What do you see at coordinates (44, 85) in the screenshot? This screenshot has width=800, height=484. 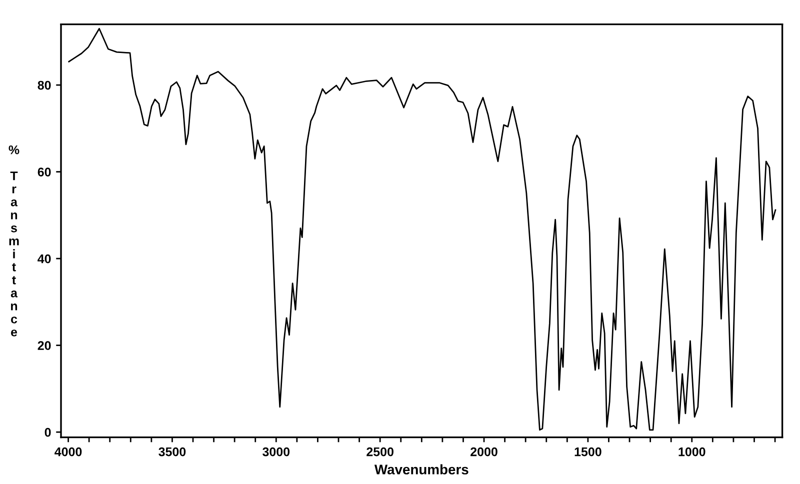 I see `y-tick-label: 80` at bounding box center [44, 85].